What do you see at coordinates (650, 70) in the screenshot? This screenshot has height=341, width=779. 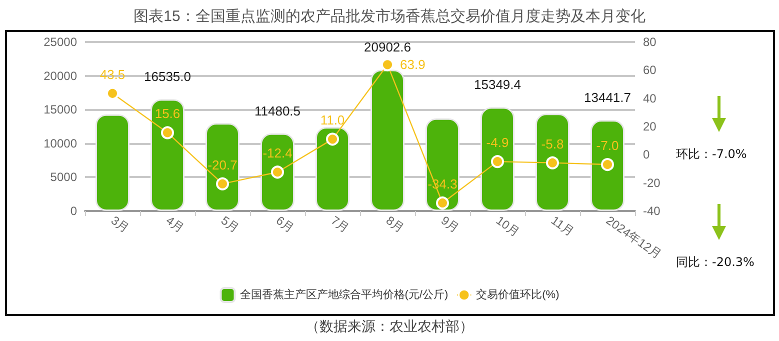 I see `y2-tick-label: 60` at bounding box center [650, 70].